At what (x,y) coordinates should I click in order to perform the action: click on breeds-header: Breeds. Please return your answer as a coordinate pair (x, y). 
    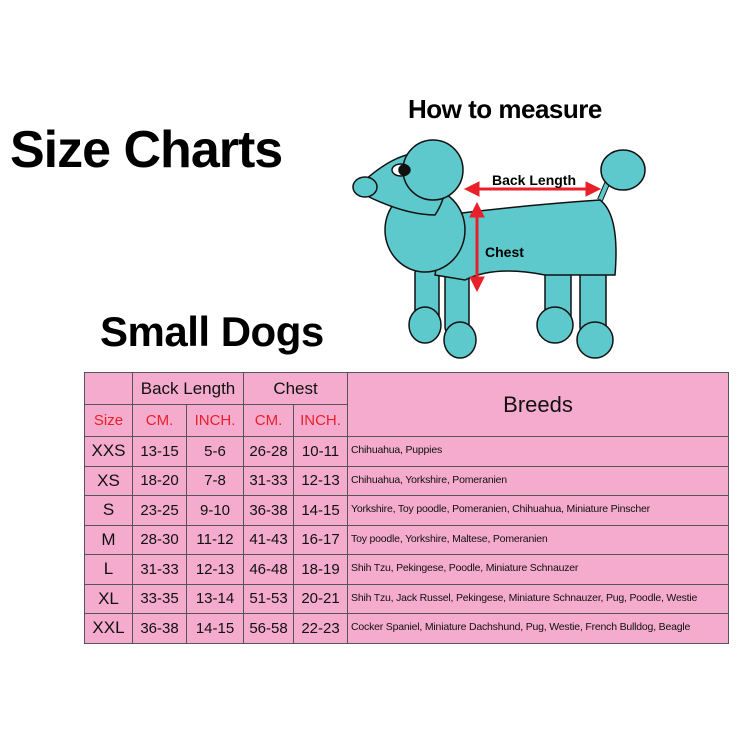
    Looking at the image, I should click on (538, 404).